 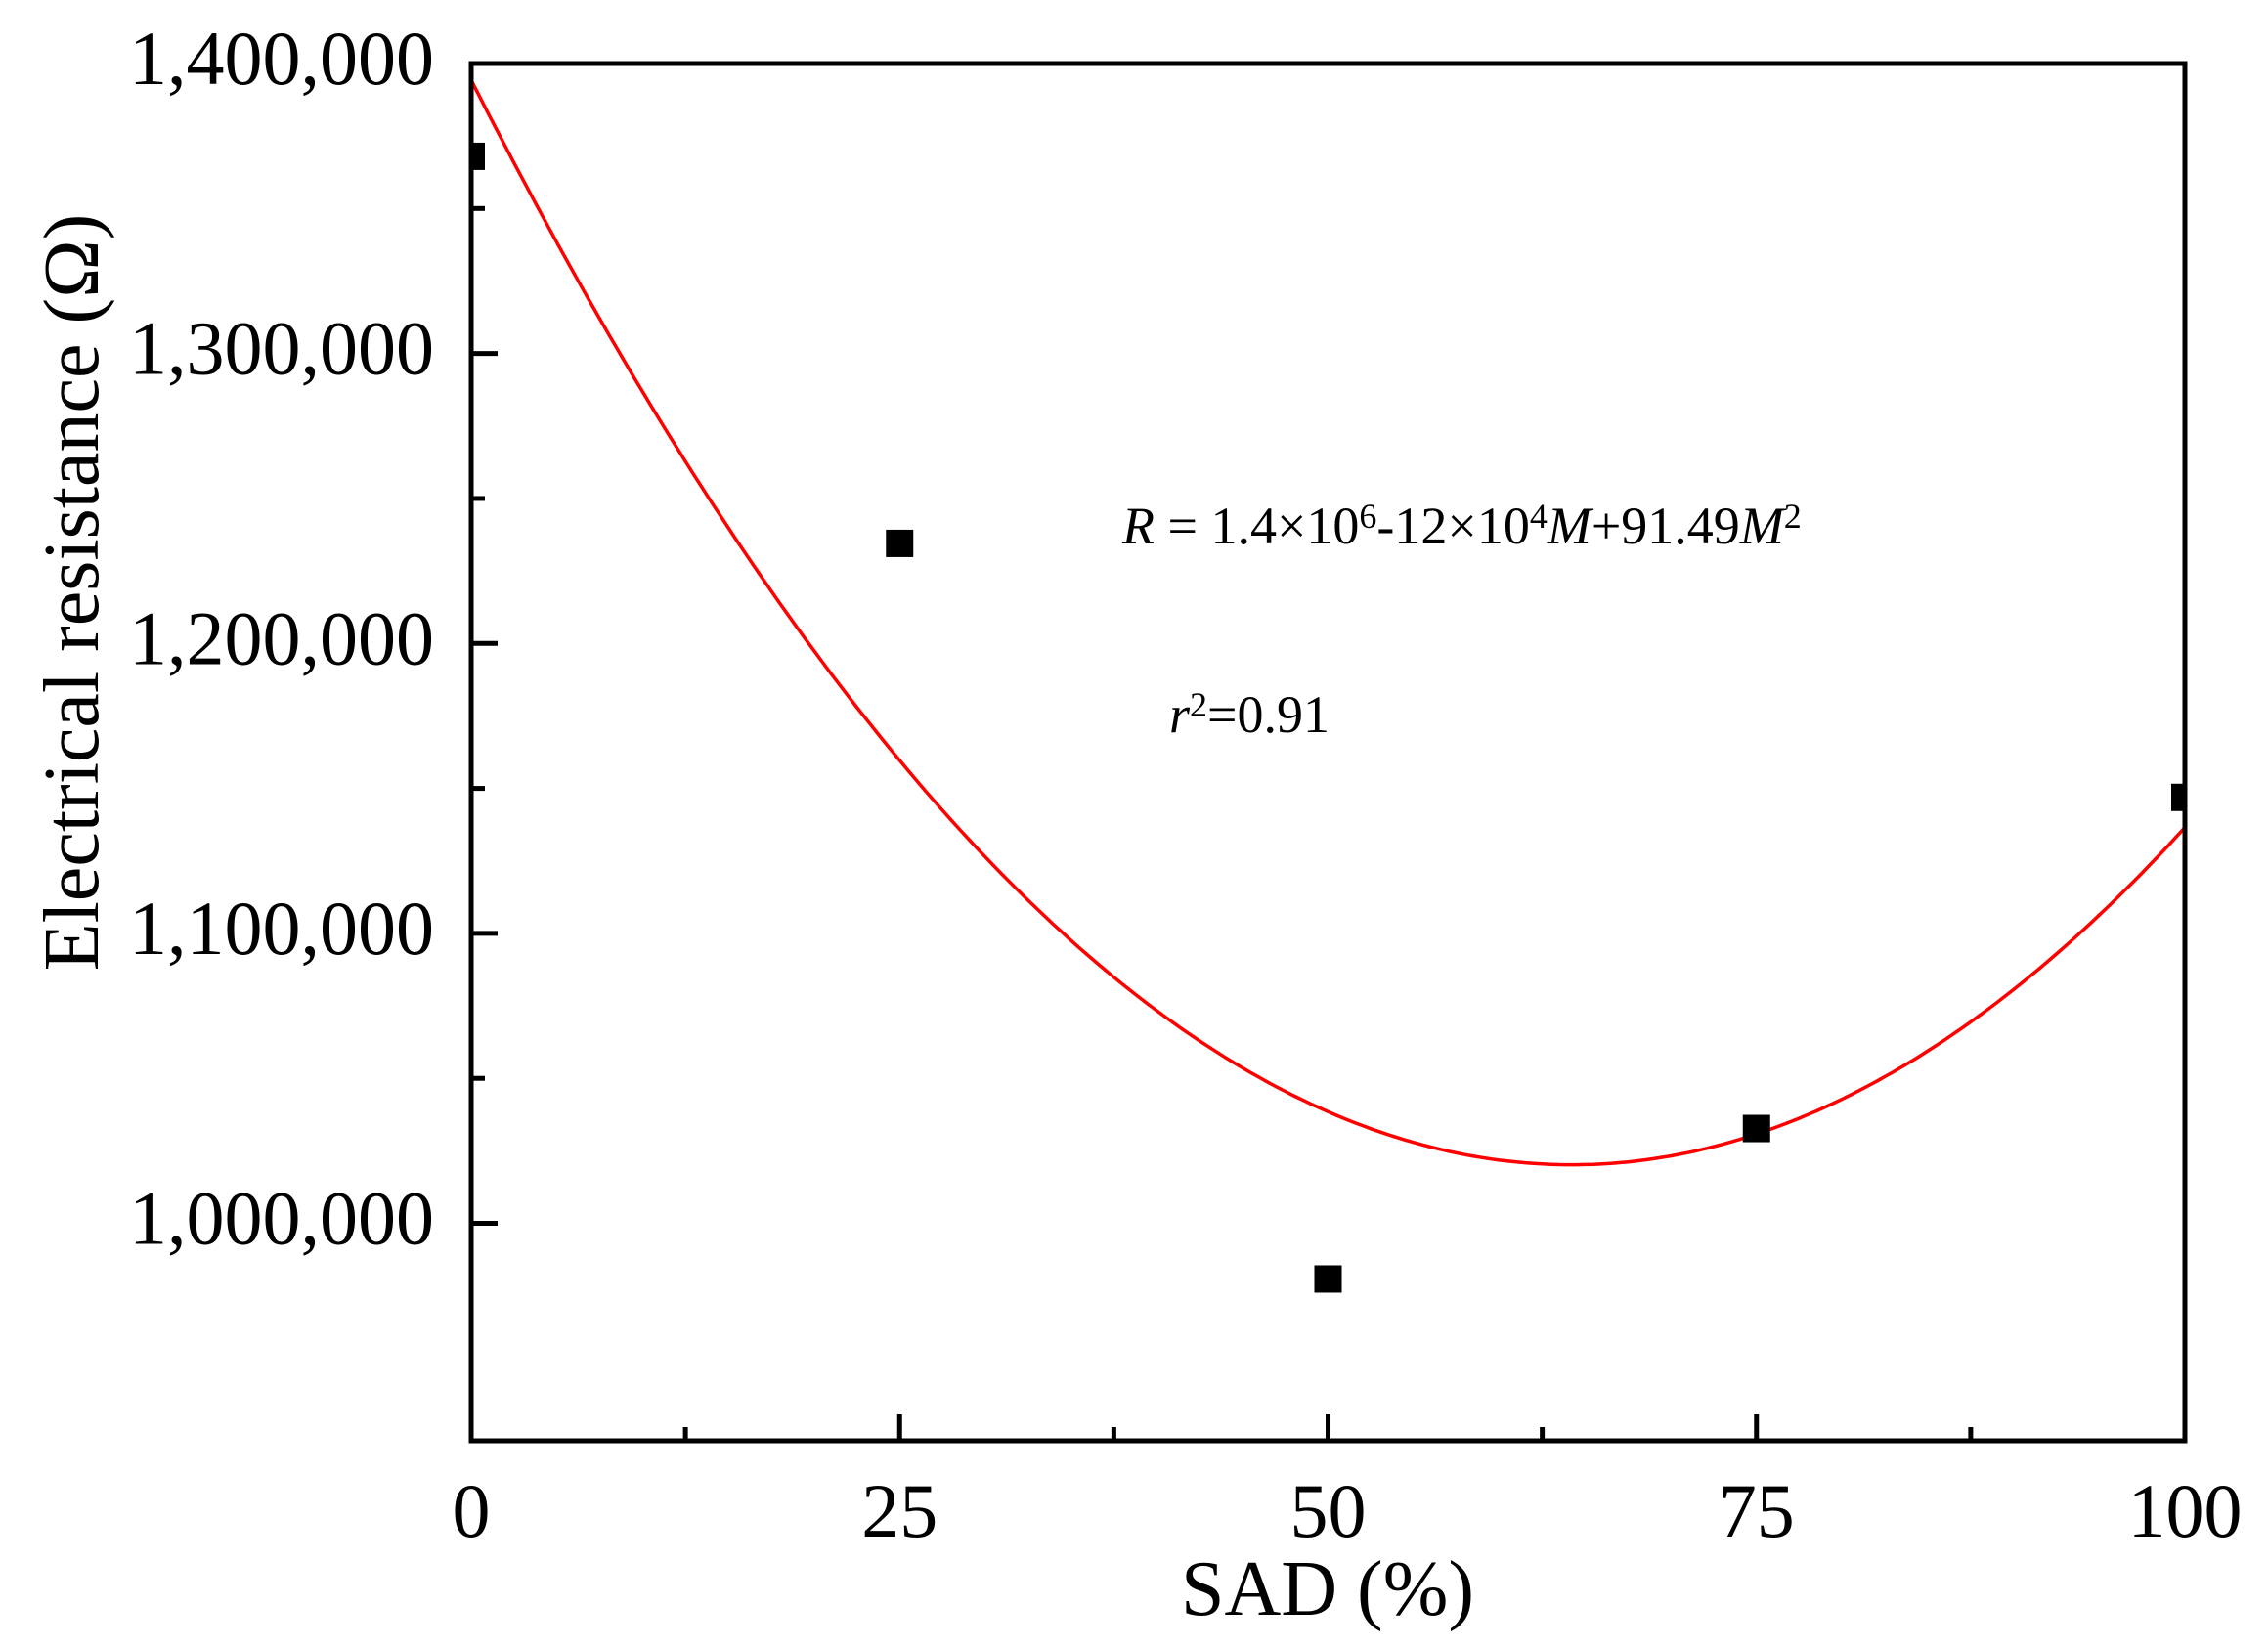 What do you see at coordinates (1461, 526) in the screenshot?
I see `fit-equation: R = 1.4×106-12×104M+91.49M2` at bounding box center [1461, 526].